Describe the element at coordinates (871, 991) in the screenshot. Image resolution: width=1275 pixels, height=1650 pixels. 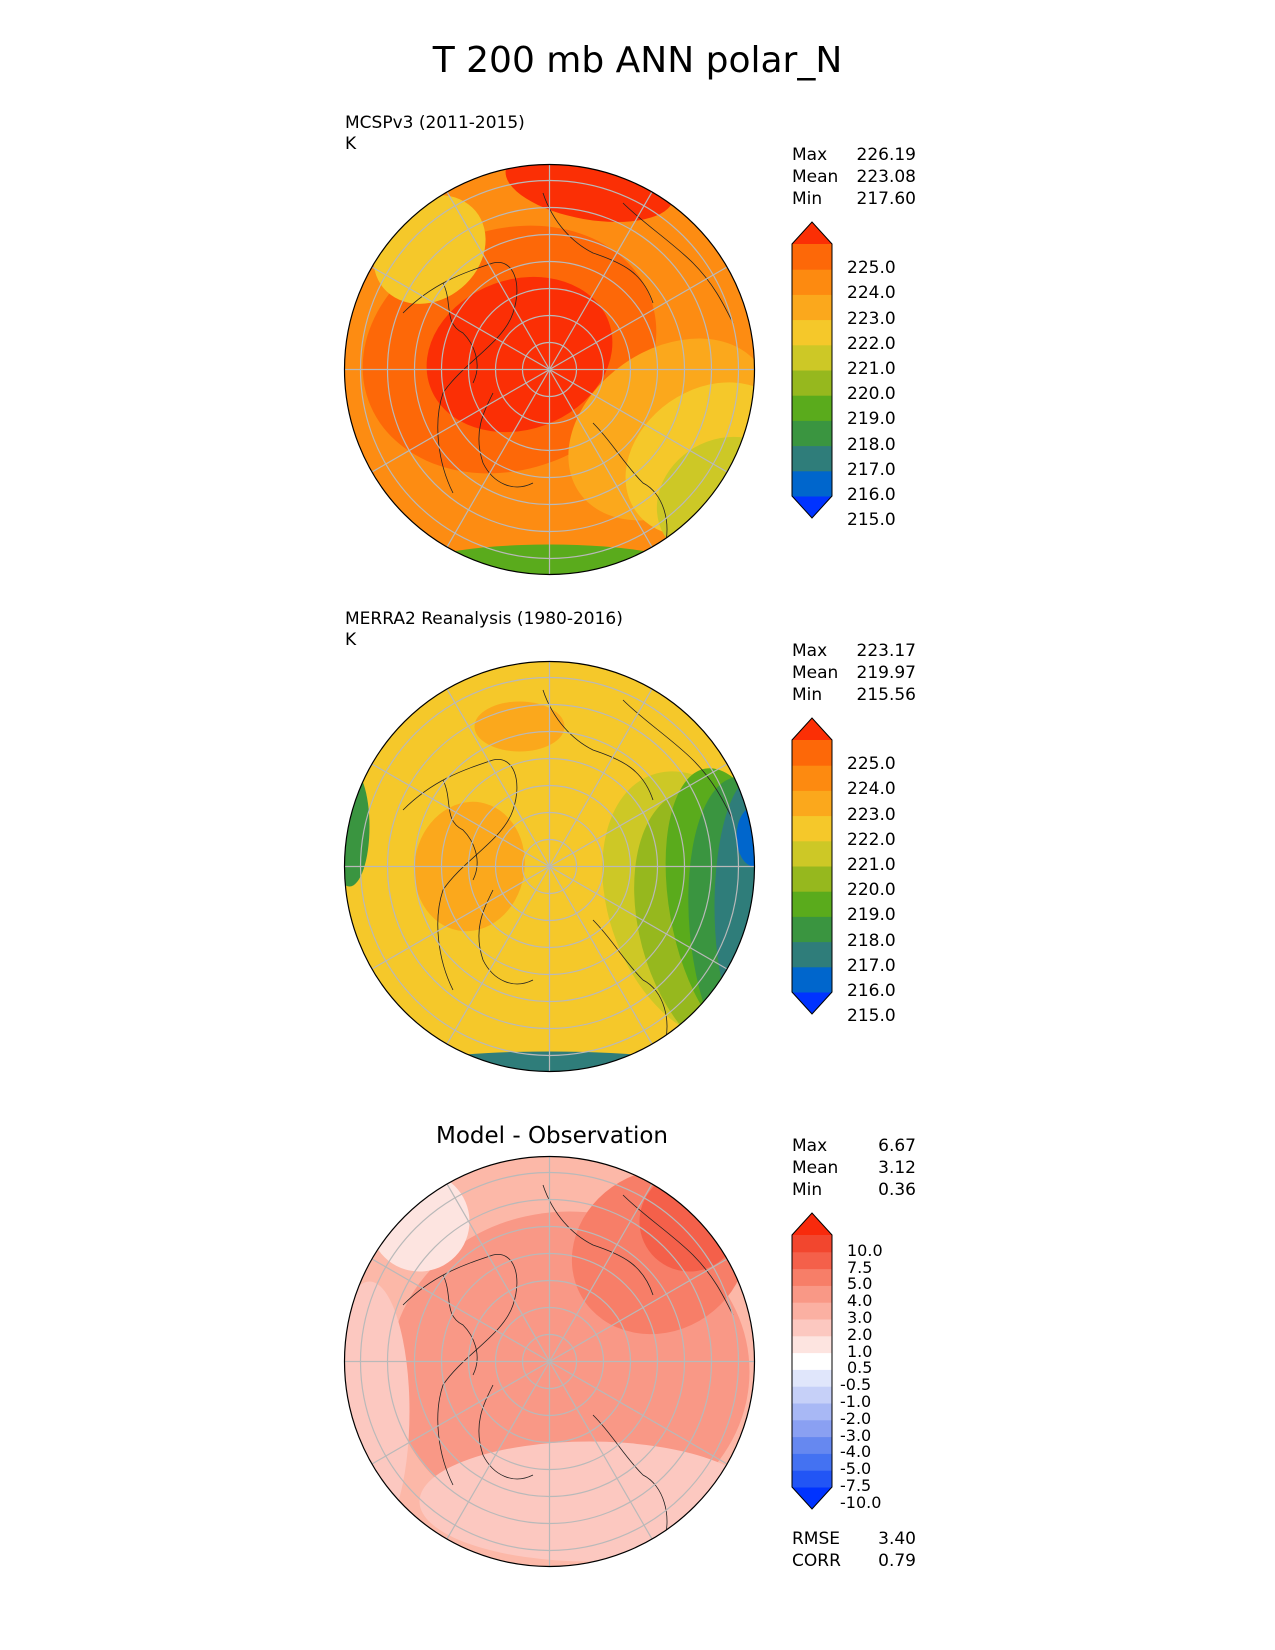
I see `colorbar-tick-label: 216.0` at that location.